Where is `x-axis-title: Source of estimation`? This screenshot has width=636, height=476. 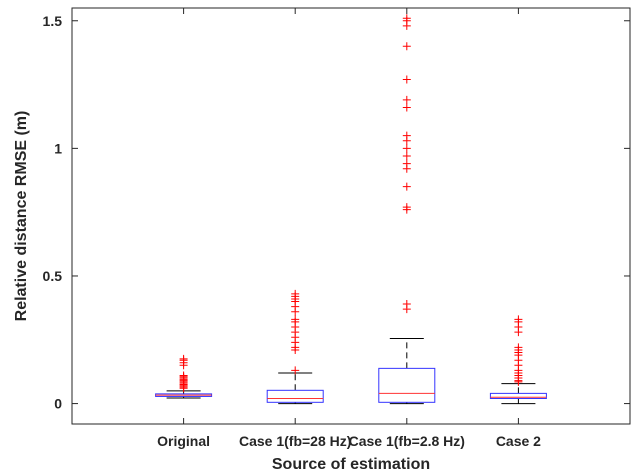 x-axis-title: Source of estimation is located at coordinates (351, 464).